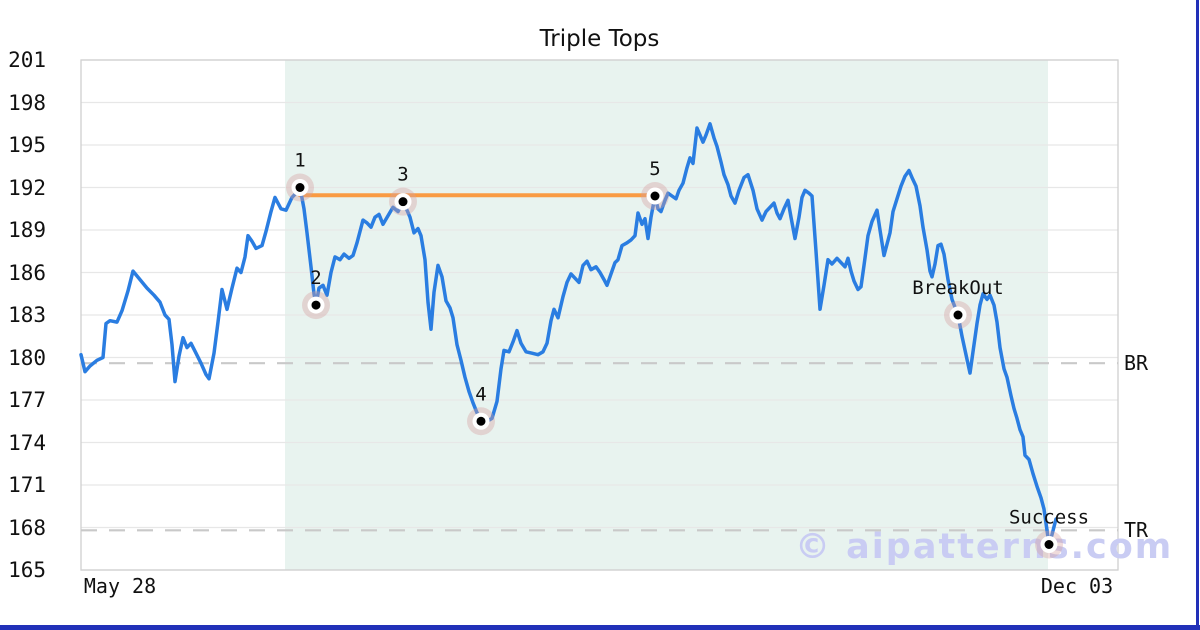  I want to click on y-tick-label: 201, so click(27, 60).